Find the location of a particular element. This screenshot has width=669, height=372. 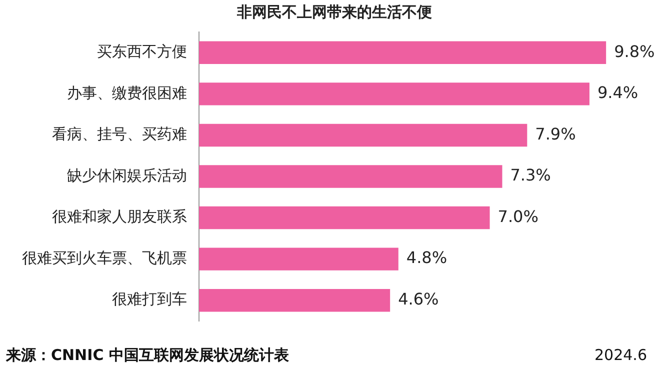

y-tick-label: 看病、挂号、买药难 is located at coordinates (119, 134).